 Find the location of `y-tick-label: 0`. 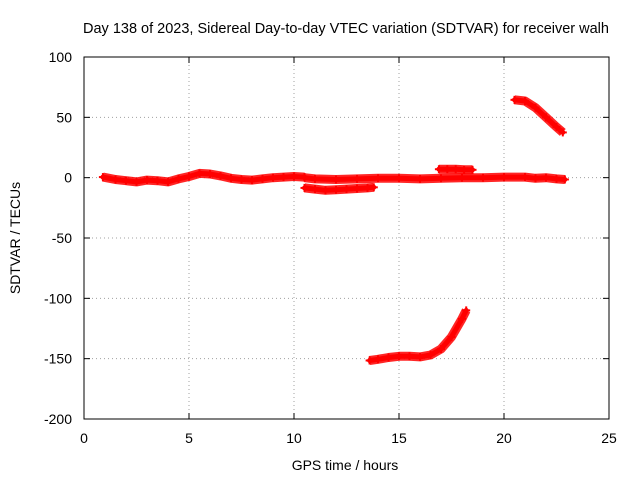

y-tick-label: 0 is located at coordinates (68, 178).